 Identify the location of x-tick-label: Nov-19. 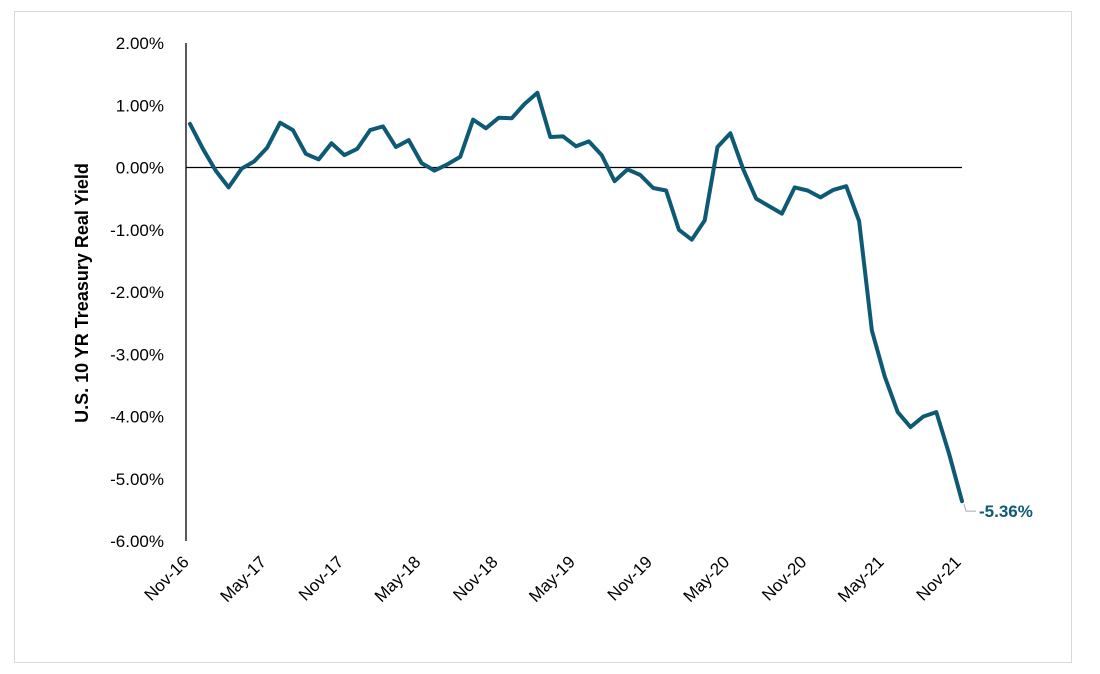
(630, 578).